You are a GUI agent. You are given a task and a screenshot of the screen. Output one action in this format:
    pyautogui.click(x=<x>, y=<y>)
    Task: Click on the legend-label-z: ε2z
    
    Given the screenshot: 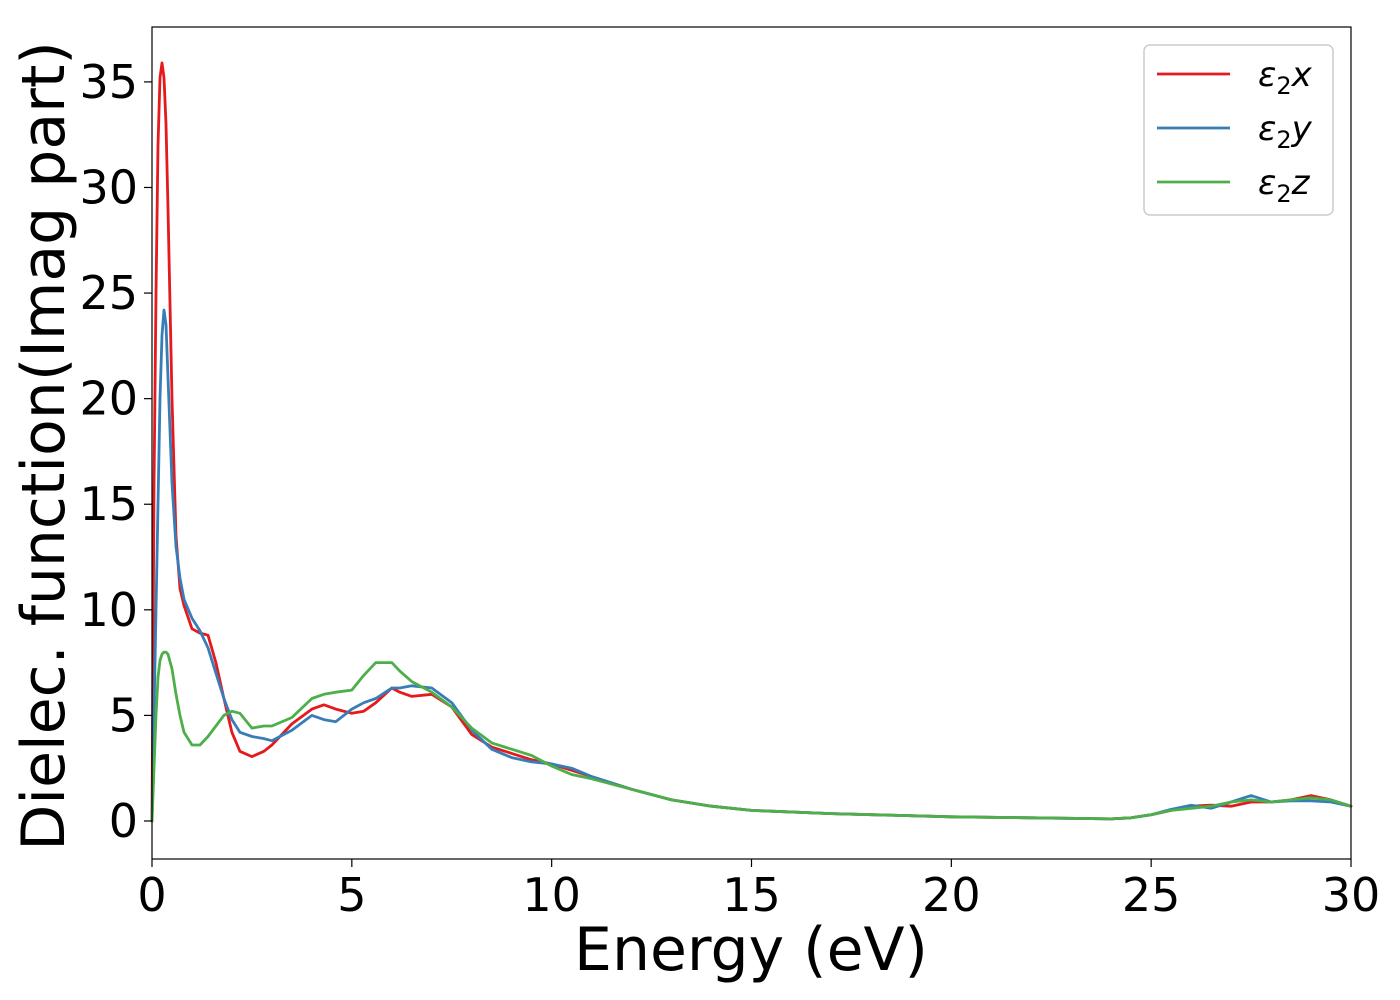 What is the action you would take?
    pyautogui.click(x=1284, y=185)
    